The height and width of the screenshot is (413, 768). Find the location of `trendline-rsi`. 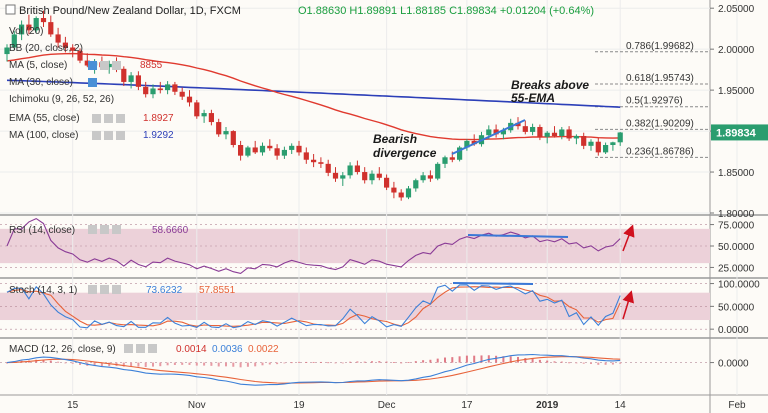

trendline-rsi is located at coordinates (518, 236).